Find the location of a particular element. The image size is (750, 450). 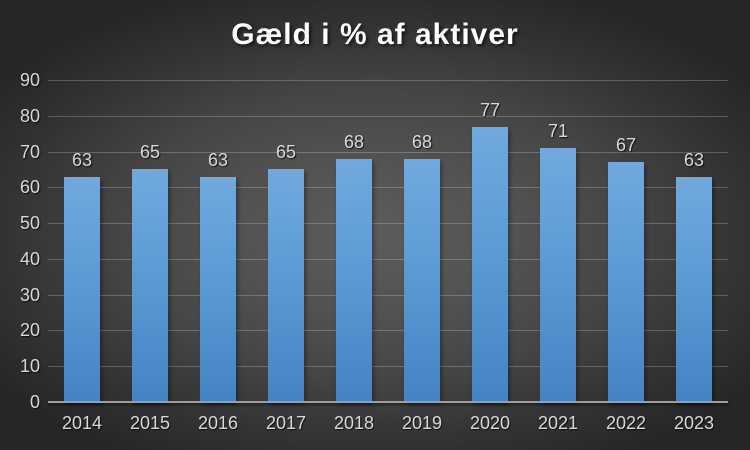

y-axis-tick-label: 10 is located at coordinates (29, 366).